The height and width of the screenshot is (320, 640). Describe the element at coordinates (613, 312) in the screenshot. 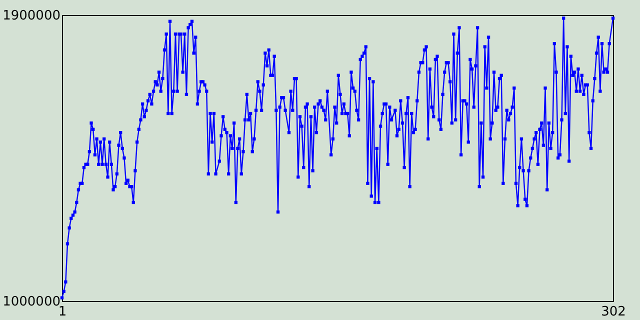

I see `x-tick-label: 302` at that location.